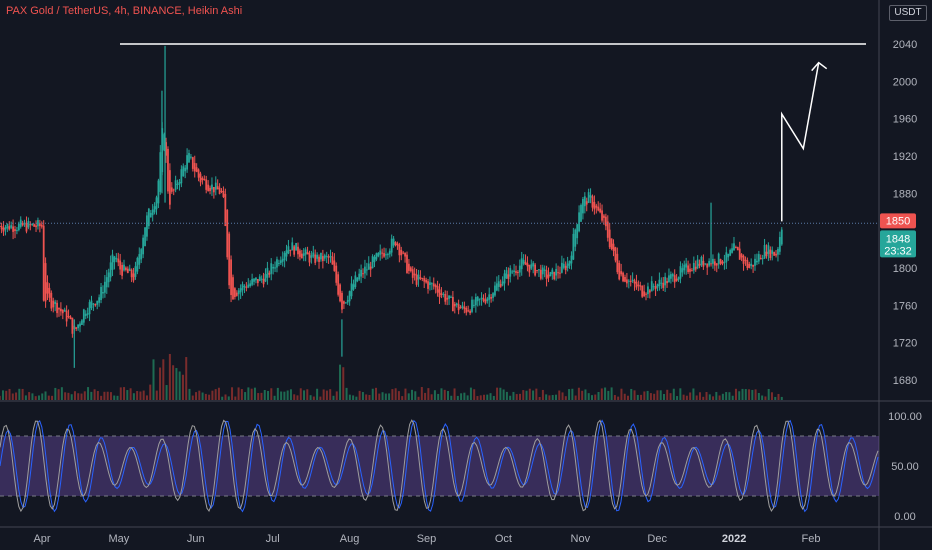 This screenshot has height=550, width=932. Describe the element at coordinates (657, 539) in the screenshot. I see `time-tick-label: Dec` at that location.